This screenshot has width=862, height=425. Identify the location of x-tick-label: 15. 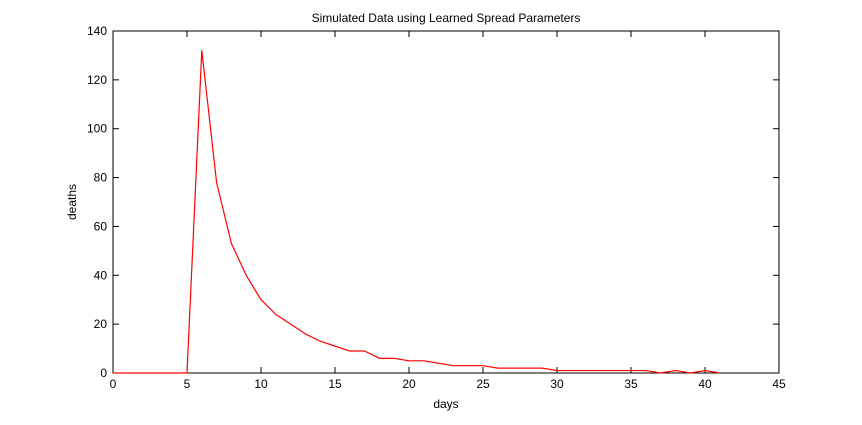
(335, 384).